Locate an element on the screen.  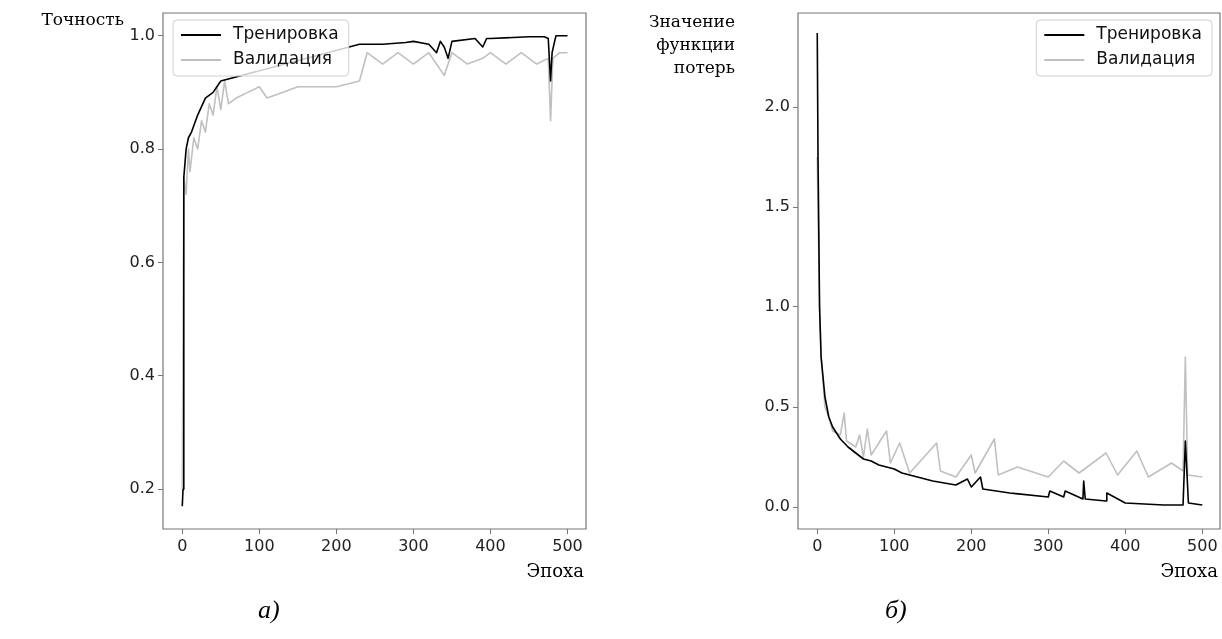
text: б) is located at coordinates (896, 610).